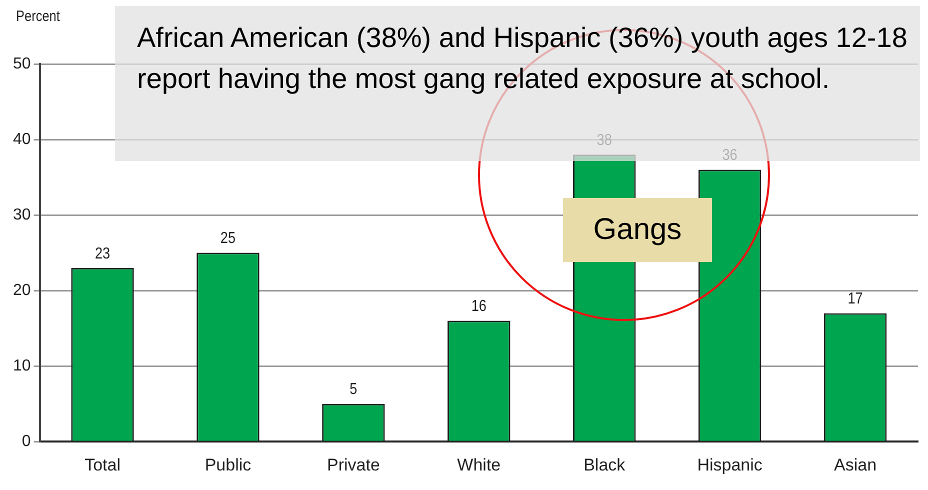 This screenshot has height=490, width=928. Describe the element at coordinates (479, 464) in the screenshot. I see `x-tick-label: White` at that location.